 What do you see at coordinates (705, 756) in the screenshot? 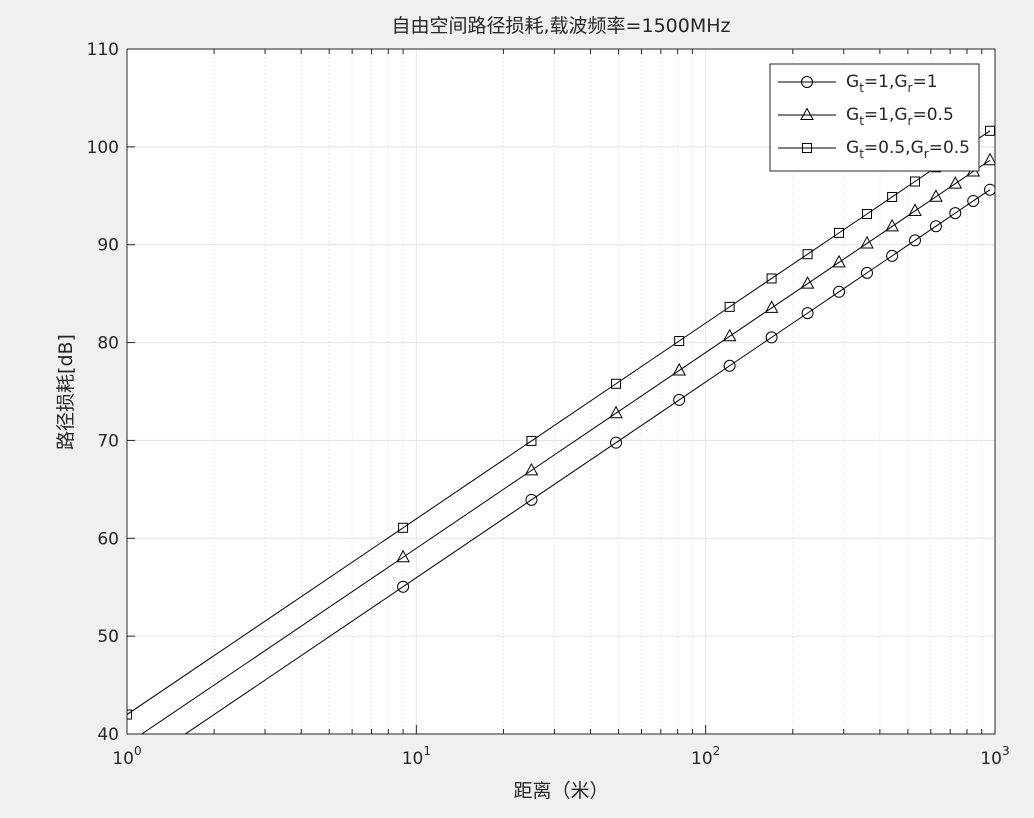
I see `x-tick-label: 102​` at bounding box center [705, 756].